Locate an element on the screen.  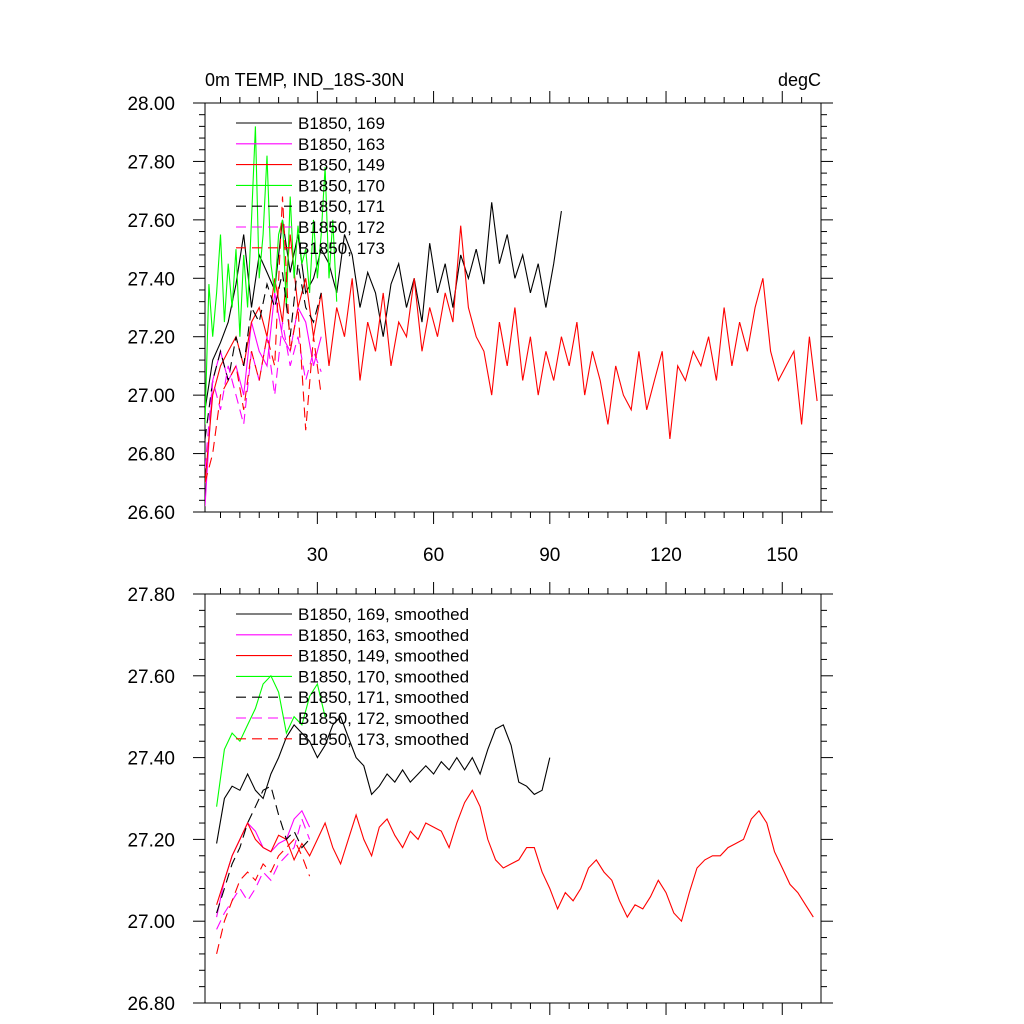
legend-label: B1850, 173 is located at coordinates (341, 248).